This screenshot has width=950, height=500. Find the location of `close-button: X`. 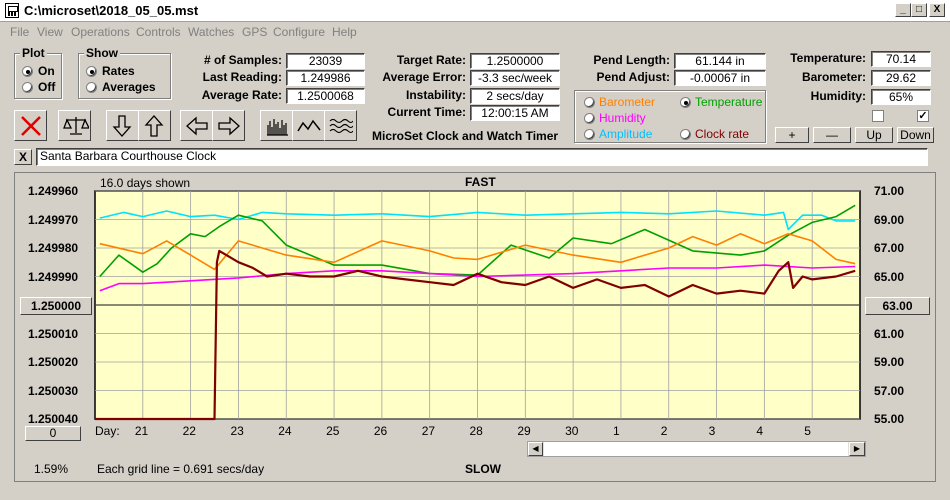

close-button: X is located at coordinates (937, 10).